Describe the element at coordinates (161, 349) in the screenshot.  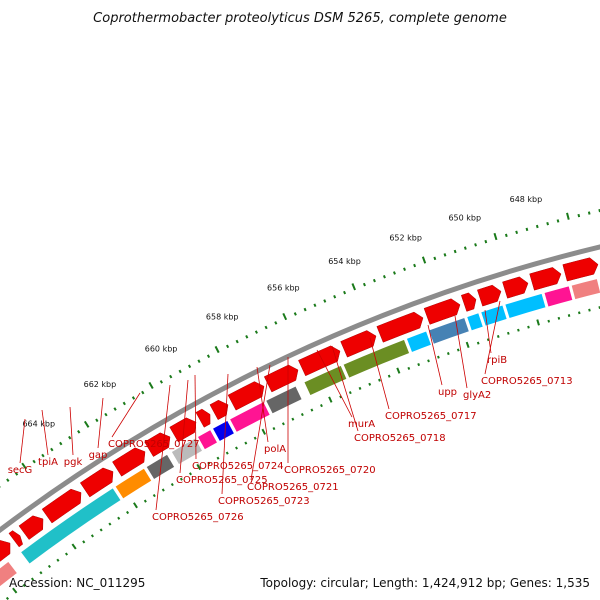
I see `ruler-label: 660 kbp` at that location.